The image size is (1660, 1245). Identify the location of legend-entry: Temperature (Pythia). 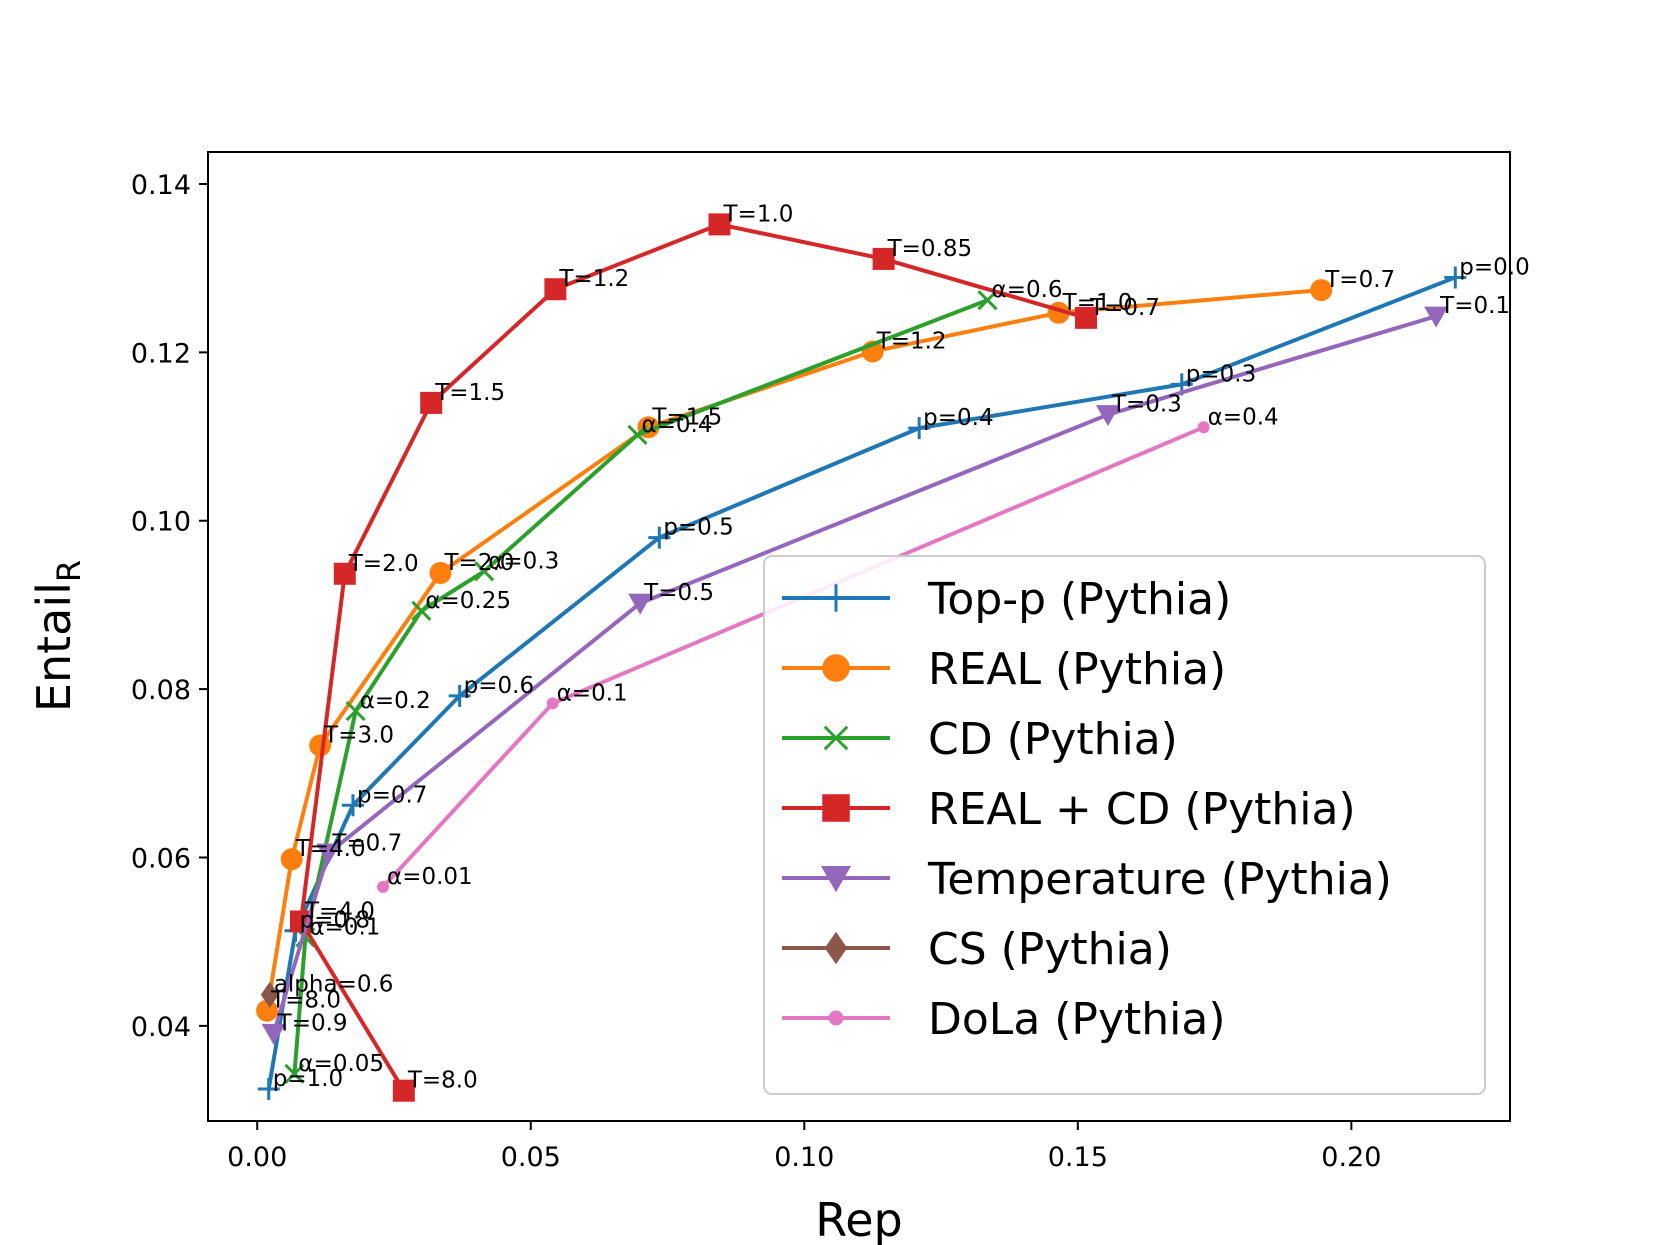
(1159, 879).